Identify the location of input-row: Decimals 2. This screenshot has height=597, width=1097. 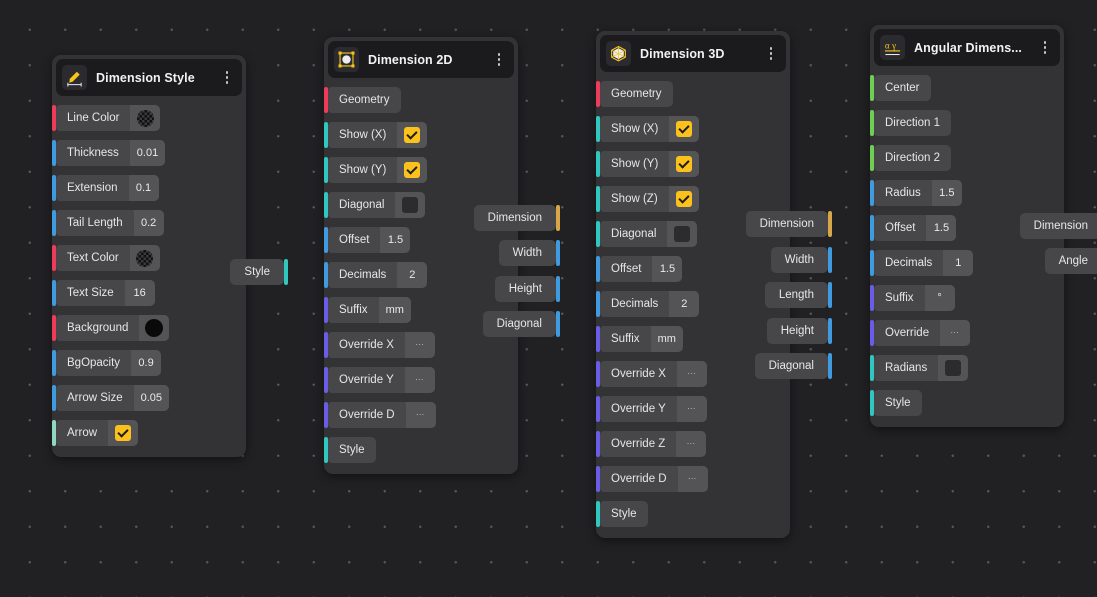
(693, 304).